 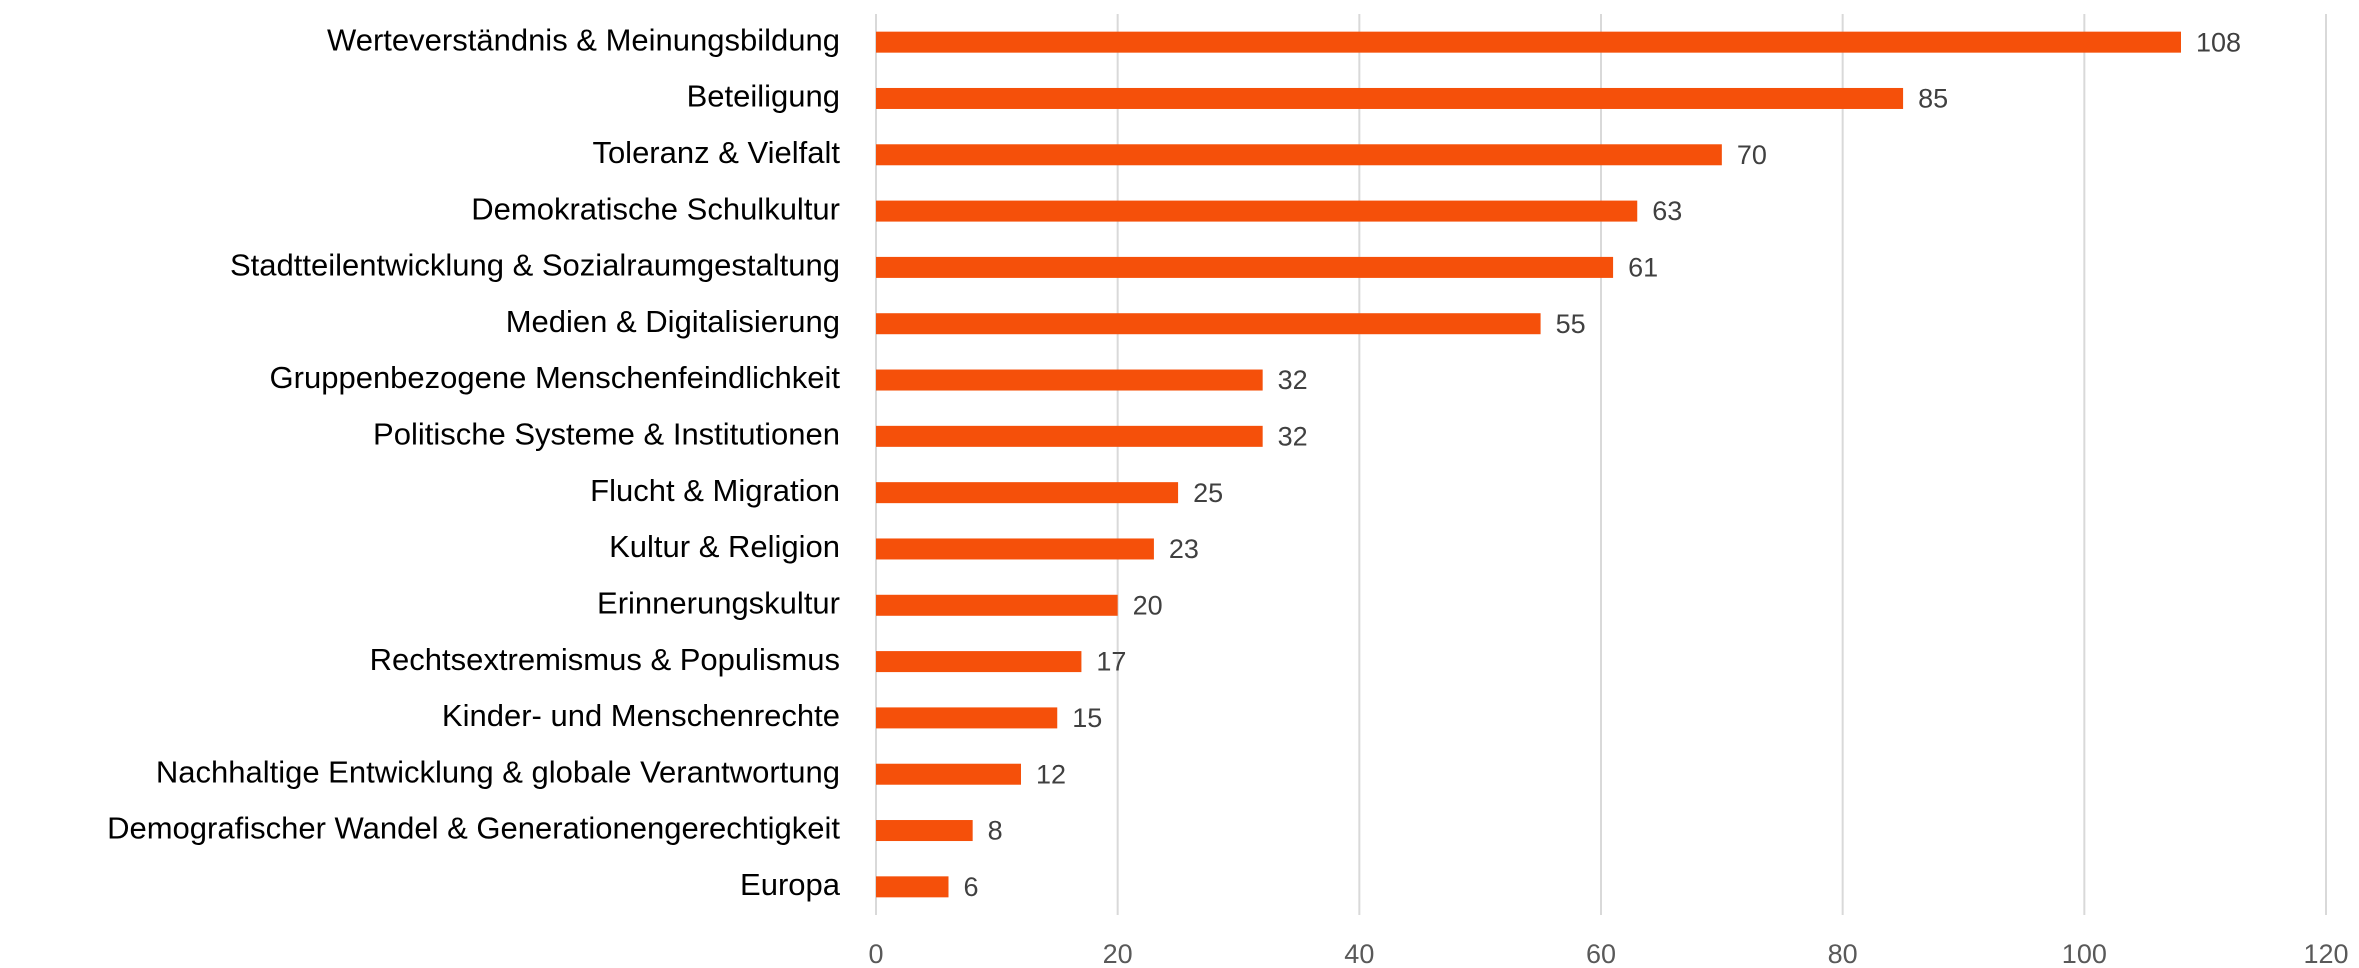 What do you see at coordinates (673, 321) in the screenshot?
I see `y-tick-label: Medien & Digitalisierung` at bounding box center [673, 321].